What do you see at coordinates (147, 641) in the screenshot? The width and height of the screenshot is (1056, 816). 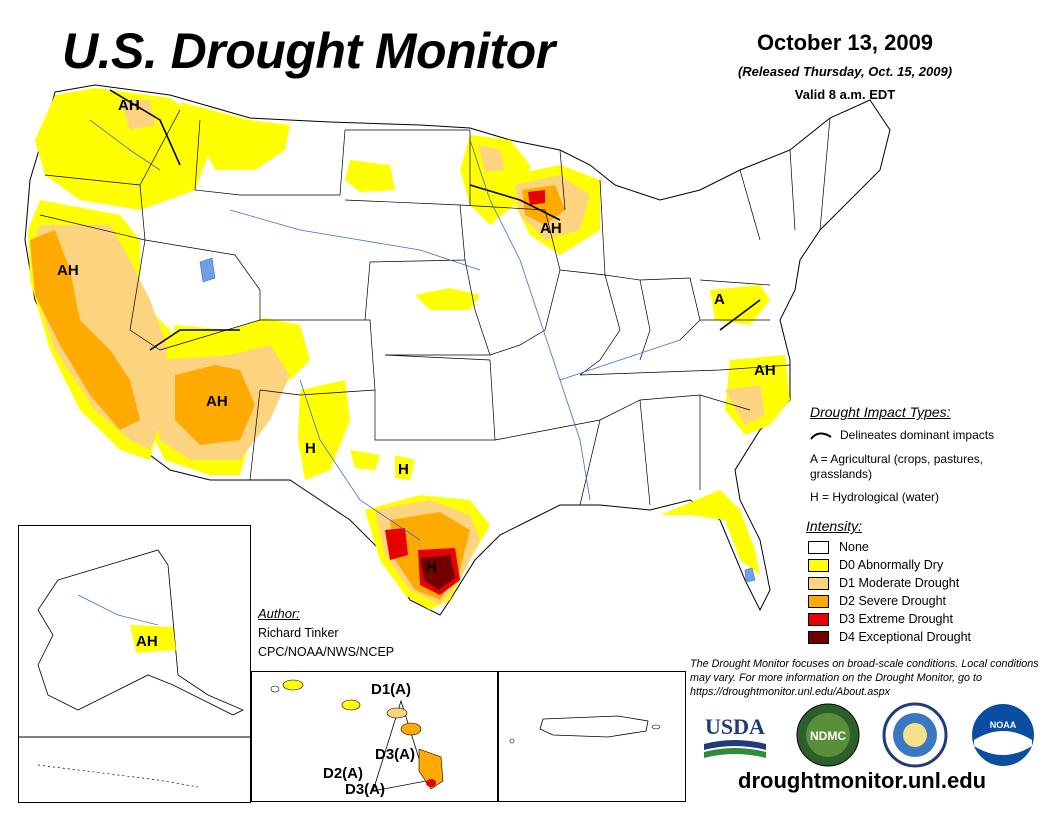 I see `label-ak: AH` at bounding box center [147, 641].